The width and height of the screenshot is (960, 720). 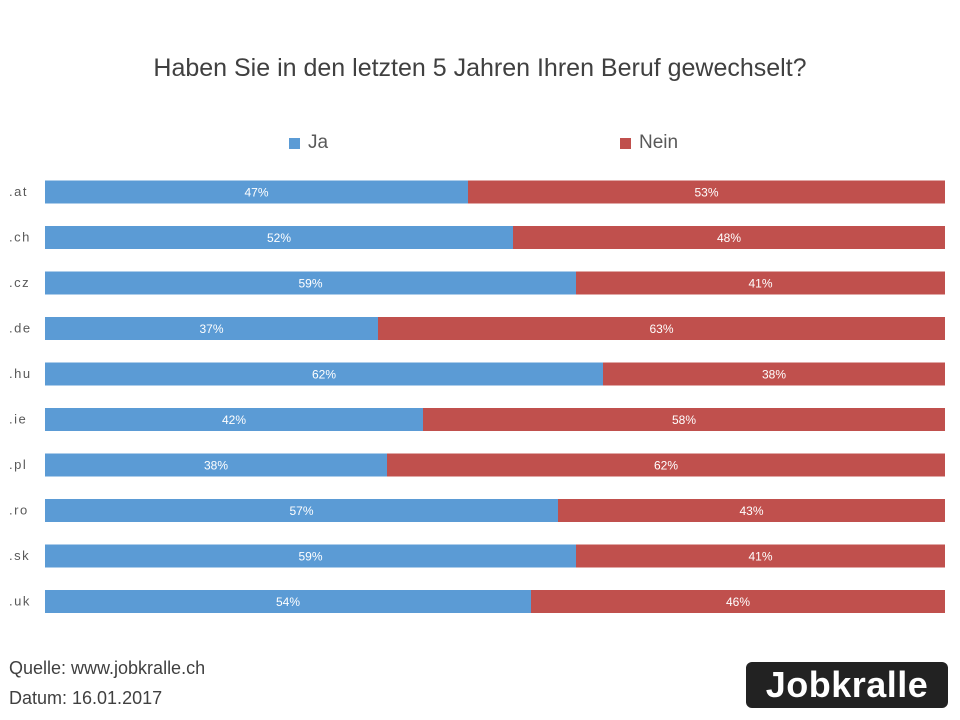 I want to click on category-label: .uk, so click(x=20, y=601).